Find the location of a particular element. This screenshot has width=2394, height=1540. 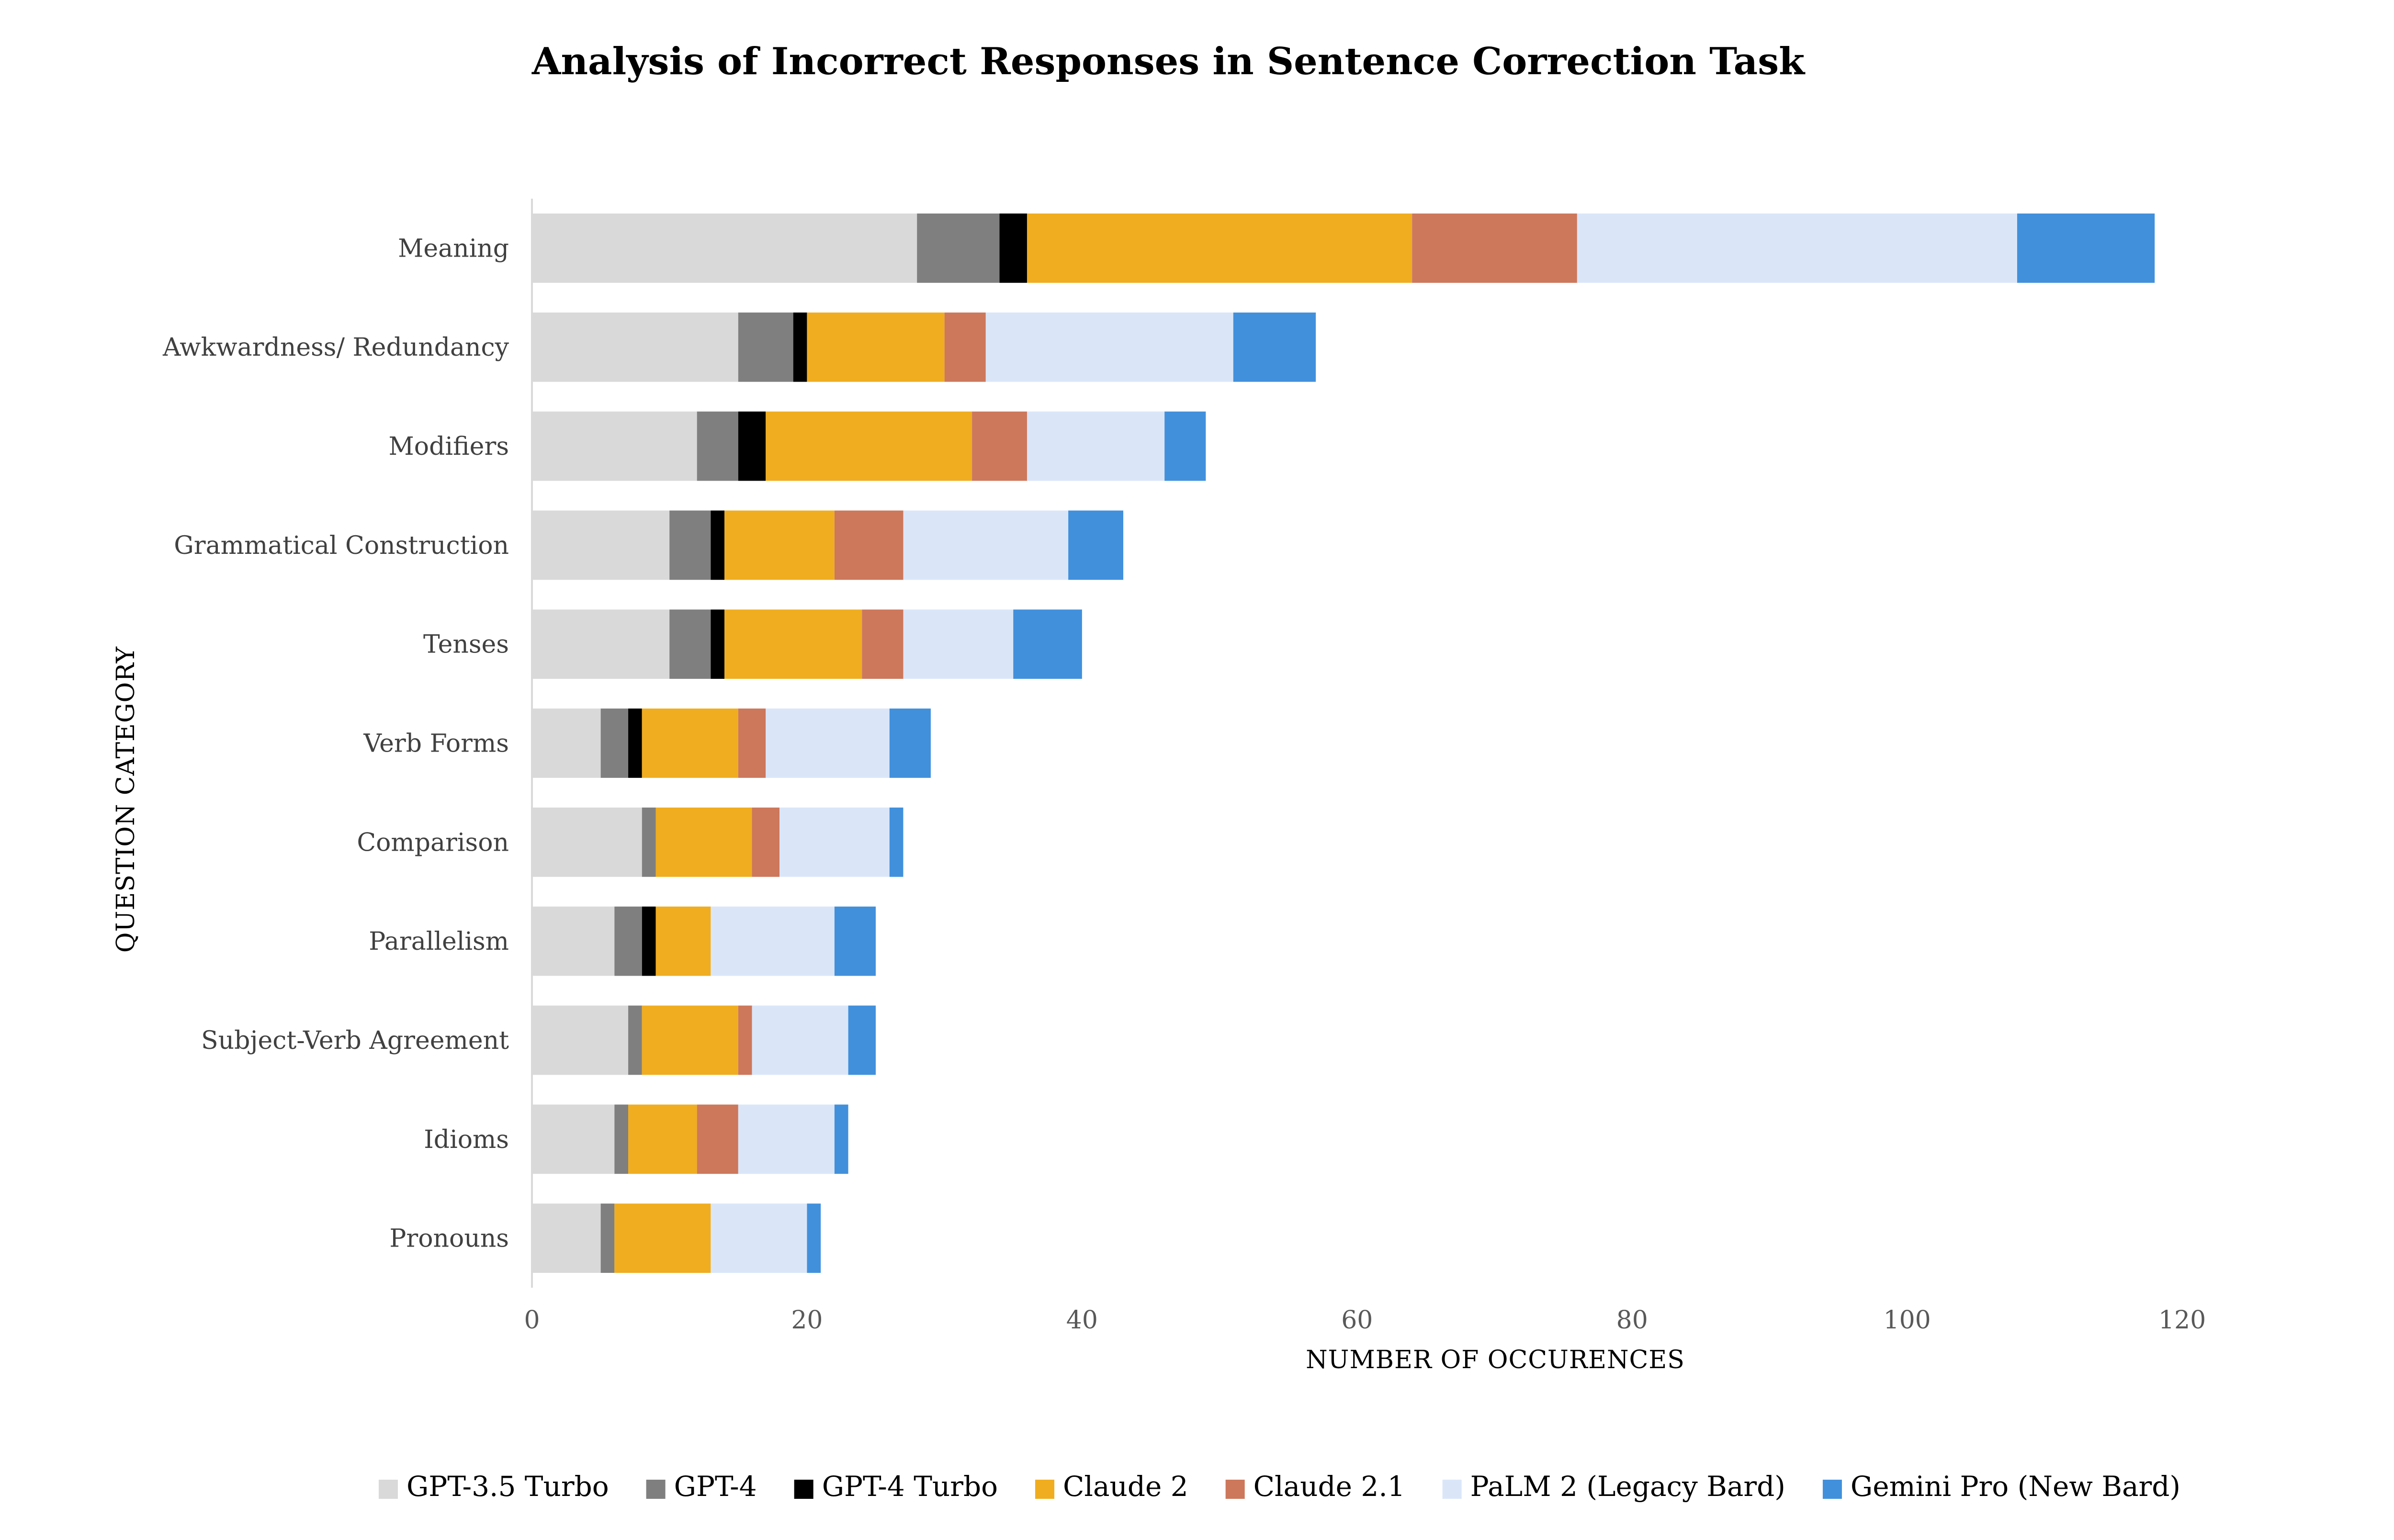

legend-label-gpt-3-5-turbo: GPT-3.5 Turbo is located at coordinates (508, 1487).